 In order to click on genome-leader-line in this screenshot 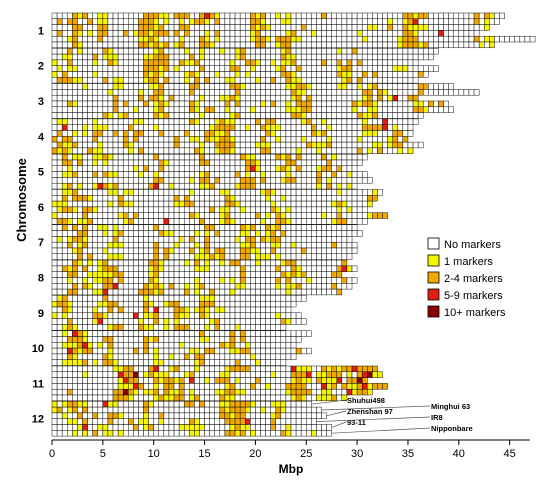, I will do `click(373, 419)`.